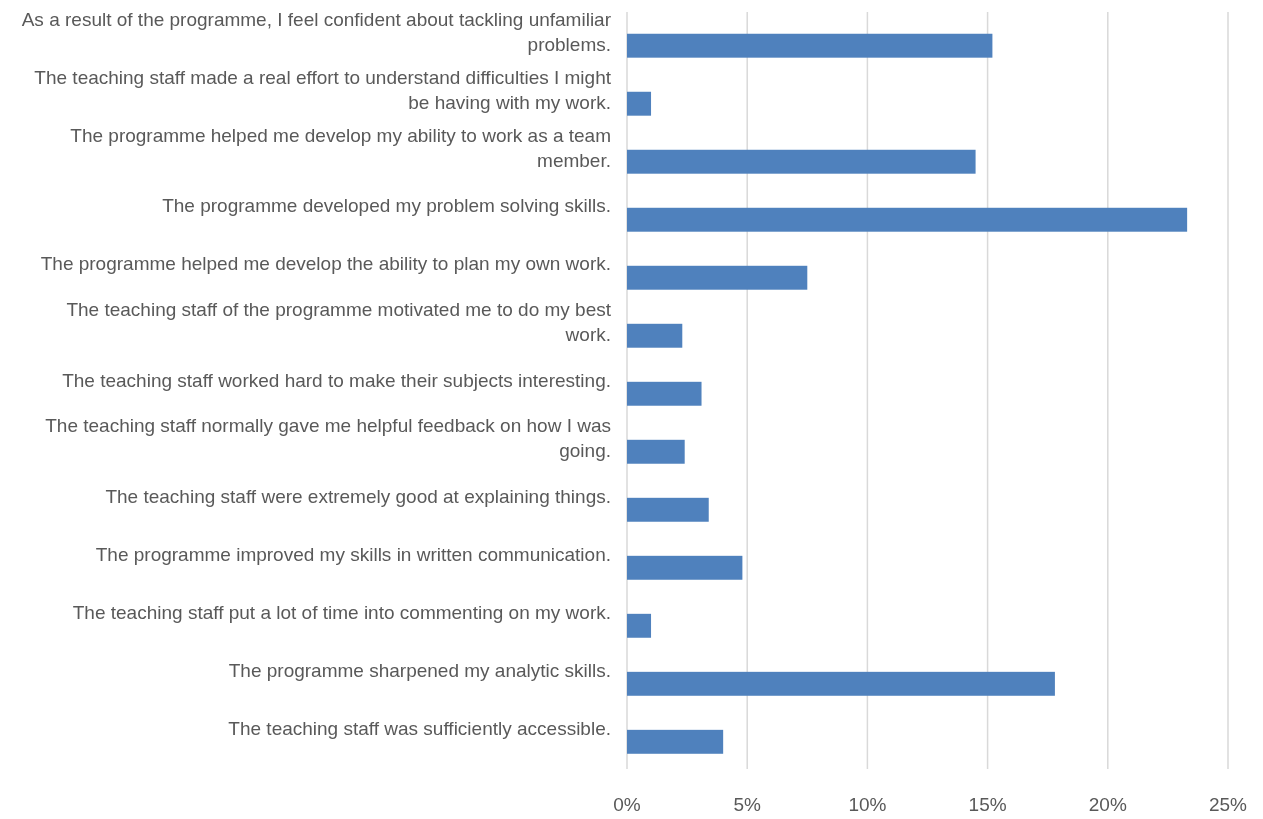 Image resolution: width=1263 pixels, height=819 pixels. What do you see at coordinates (358, 496) in the screenshot?
I see `y-tick-label: The teaching staff were extremely good at explaining things.` at bounding box center [358, 496].